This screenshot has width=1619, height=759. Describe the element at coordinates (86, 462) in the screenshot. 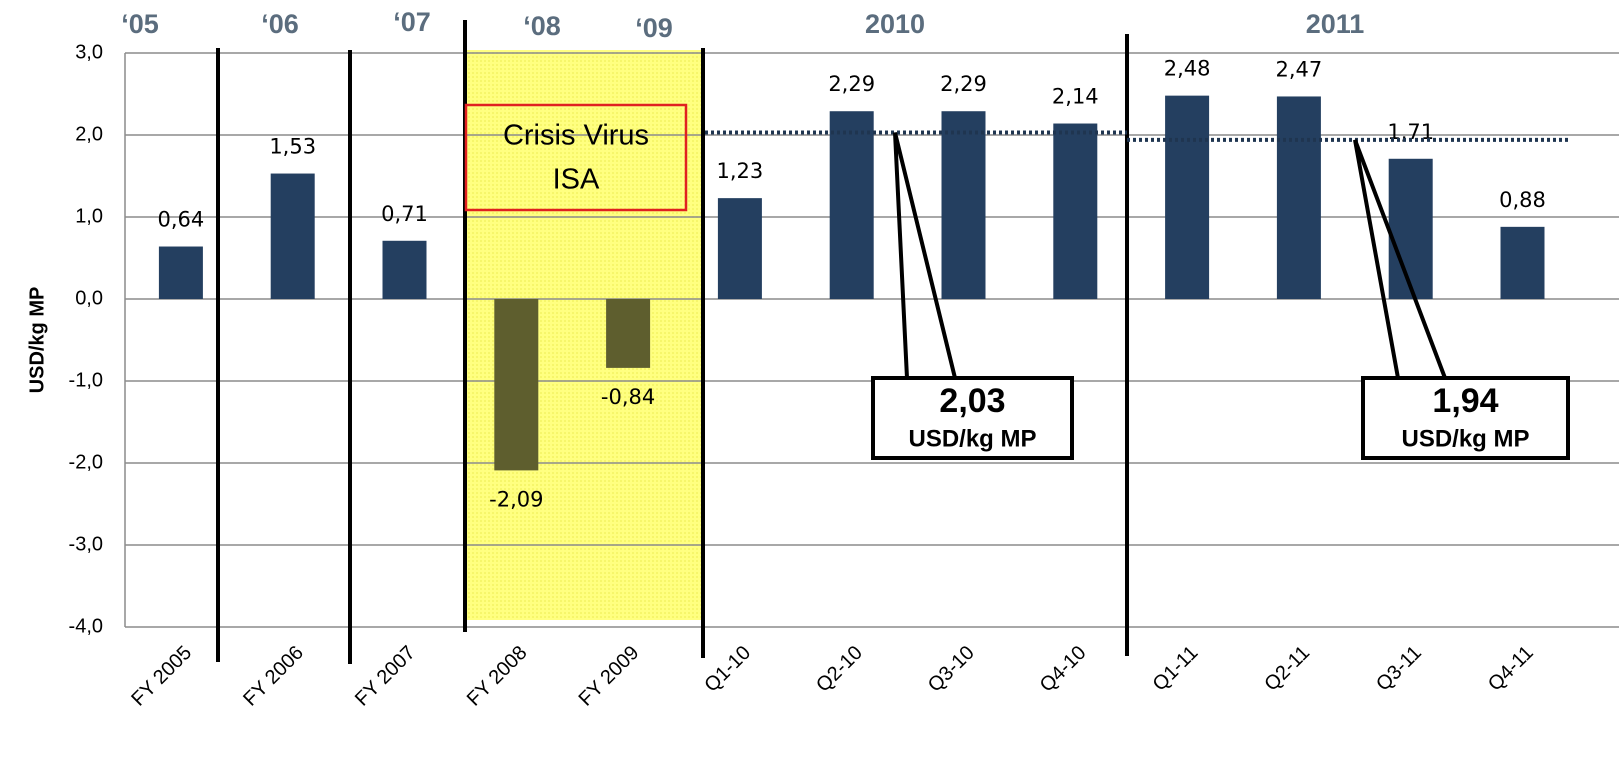

I see `y-tick-label: -2,0` at that location.